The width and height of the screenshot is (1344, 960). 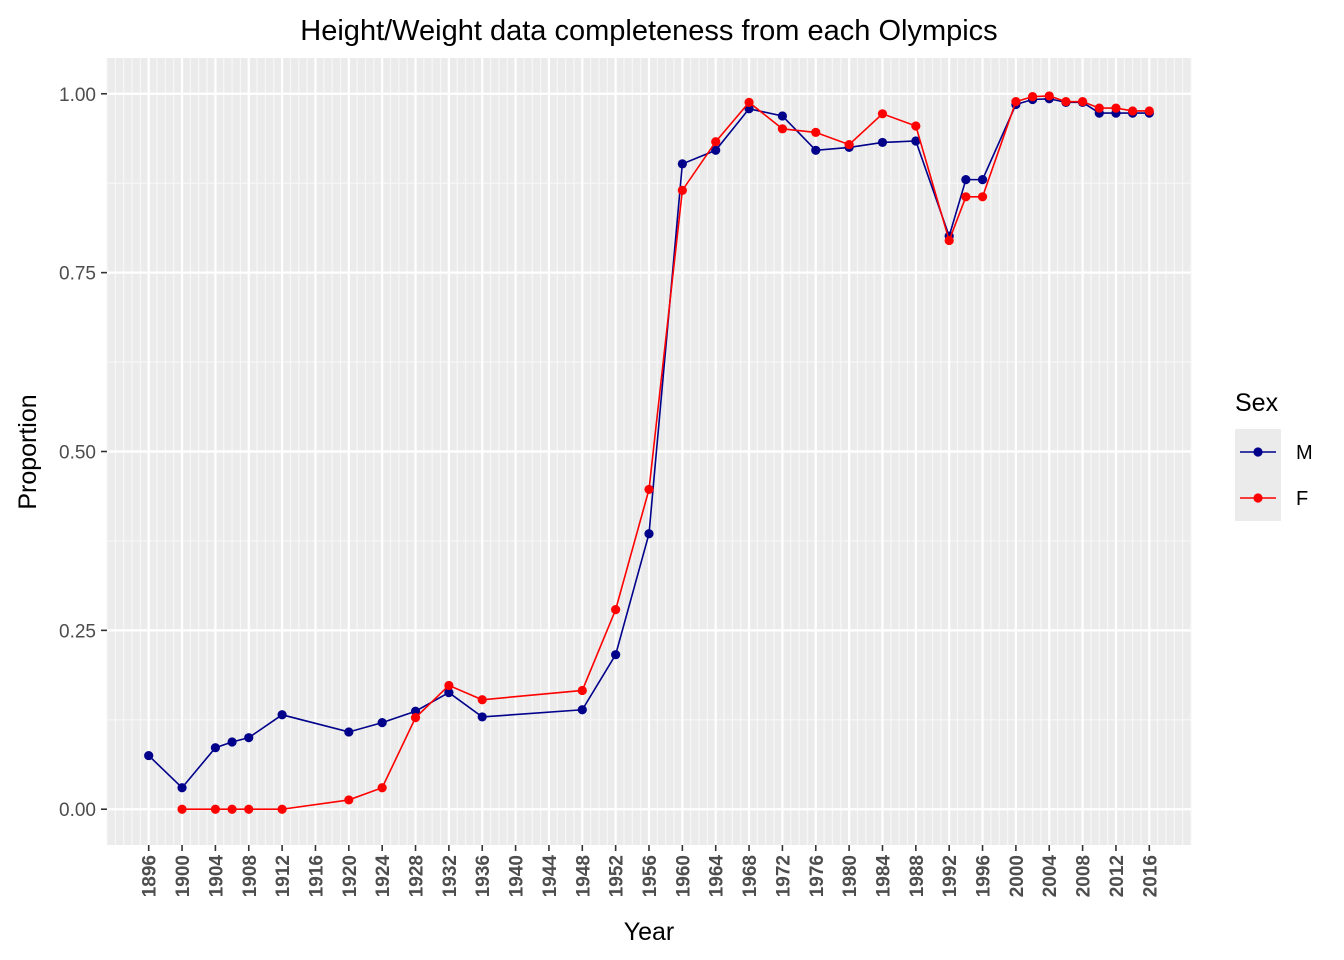 What do you see at coordinates (650, 876) in the screenshot?
I see `x-tick-label: 1956` at bounding box center [650, 876].